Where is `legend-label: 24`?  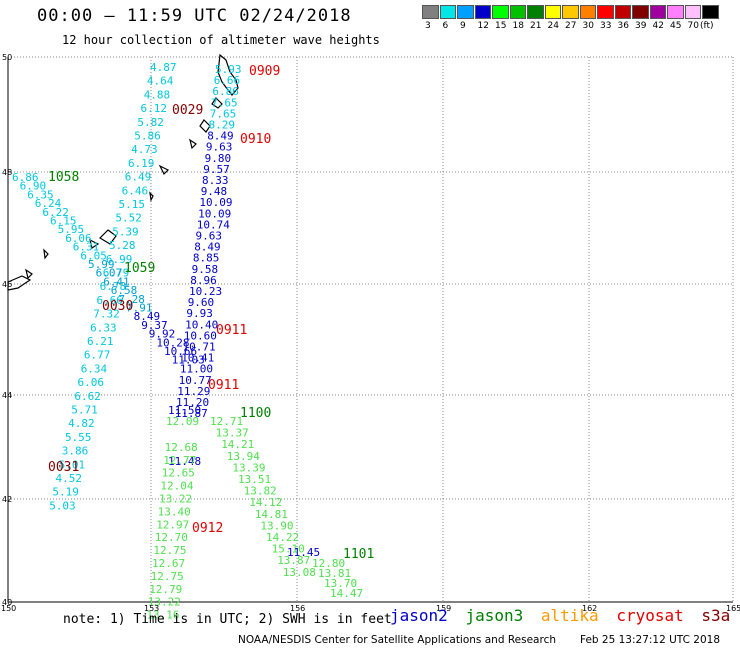
legend-label: 24 is located at coordinates (553, 26).